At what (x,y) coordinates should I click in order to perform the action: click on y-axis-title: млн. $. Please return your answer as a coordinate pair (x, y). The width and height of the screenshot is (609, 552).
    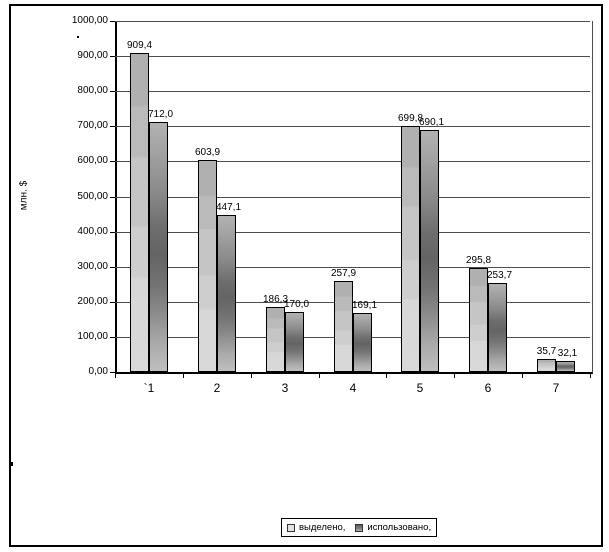
    Looking at the image, I should click on (24, 195).